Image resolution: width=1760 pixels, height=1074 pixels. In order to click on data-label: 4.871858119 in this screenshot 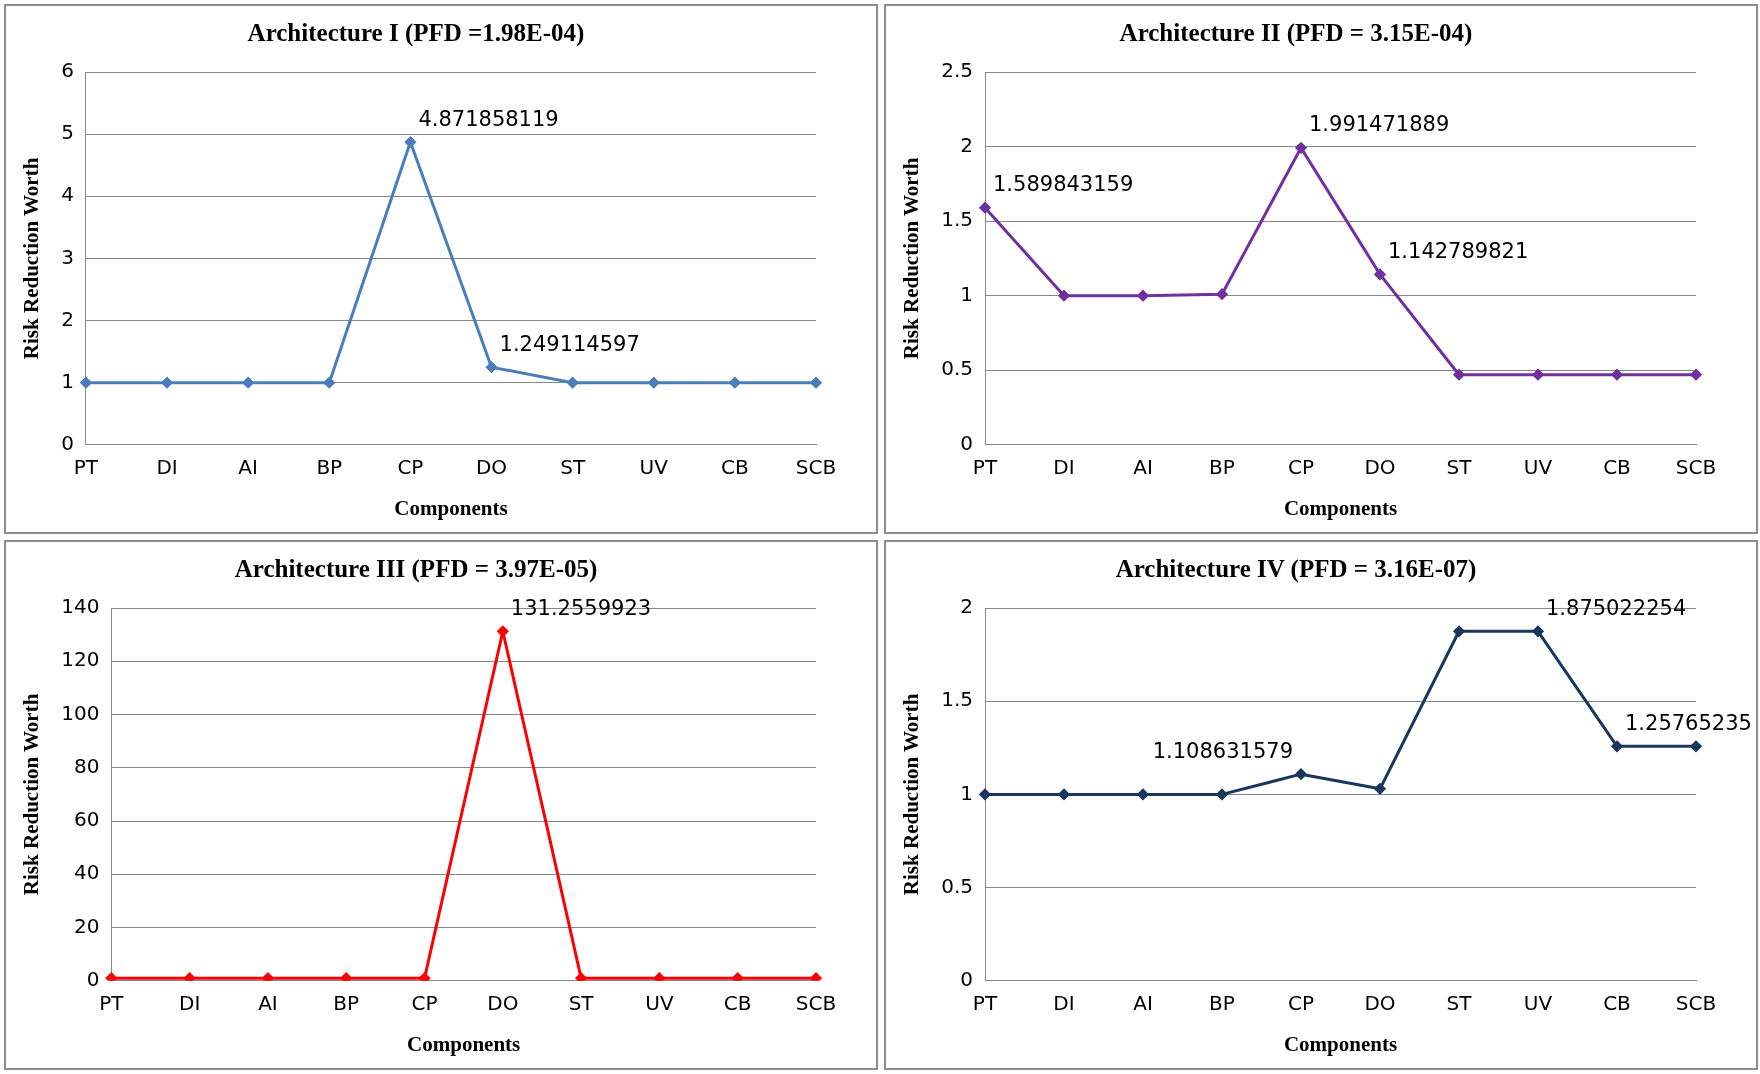, I will do `click(488, 118)`.